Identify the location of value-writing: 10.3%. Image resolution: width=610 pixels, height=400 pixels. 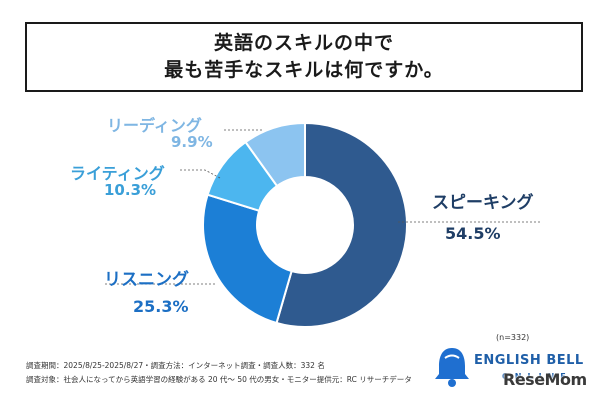
(130, 190).